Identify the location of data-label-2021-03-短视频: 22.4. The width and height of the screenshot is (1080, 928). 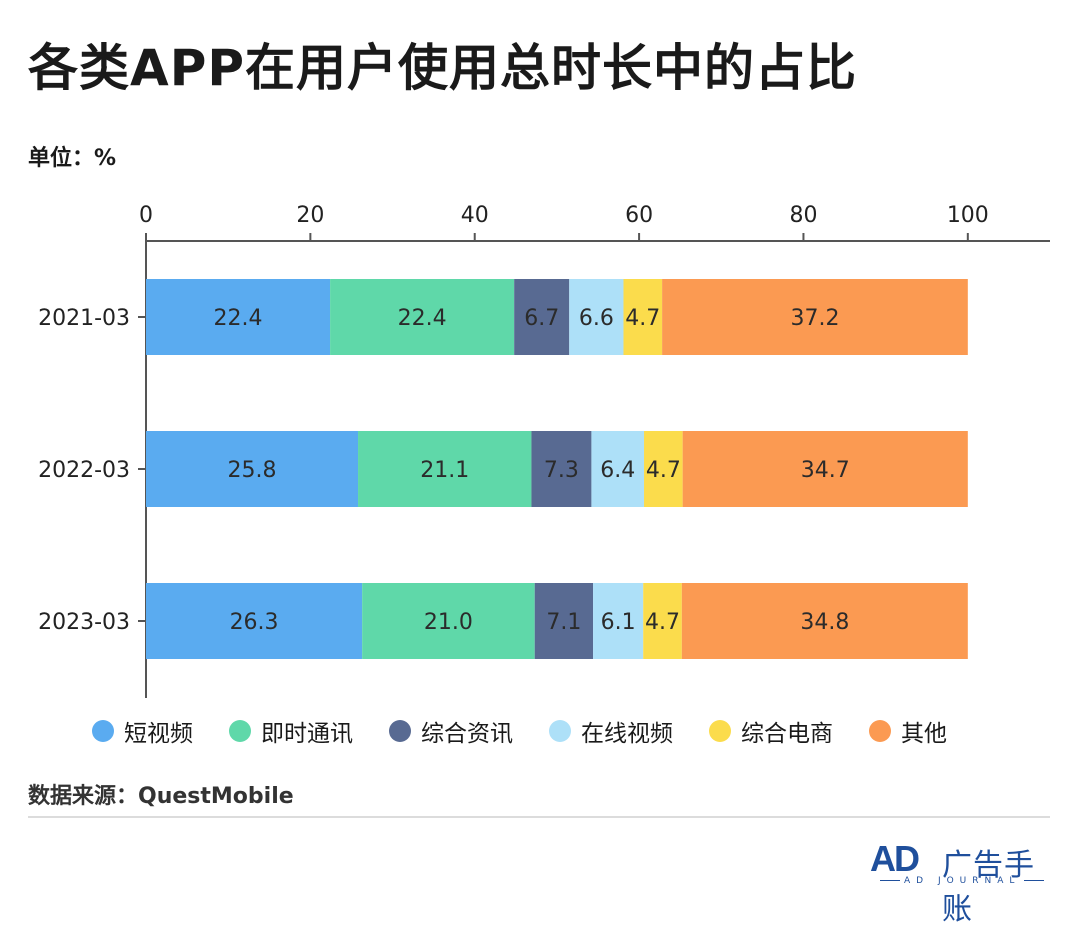
(238, 318).